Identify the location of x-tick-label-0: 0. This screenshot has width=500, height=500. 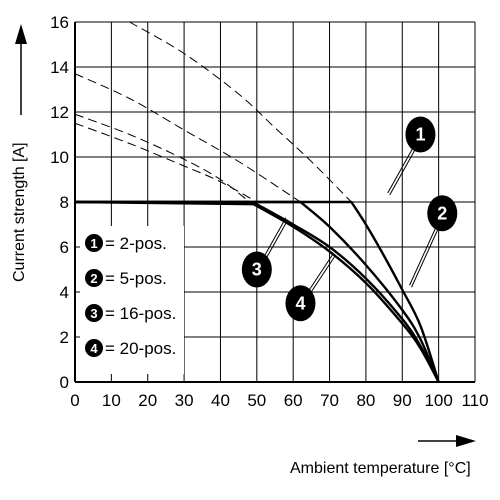
(74, 400).